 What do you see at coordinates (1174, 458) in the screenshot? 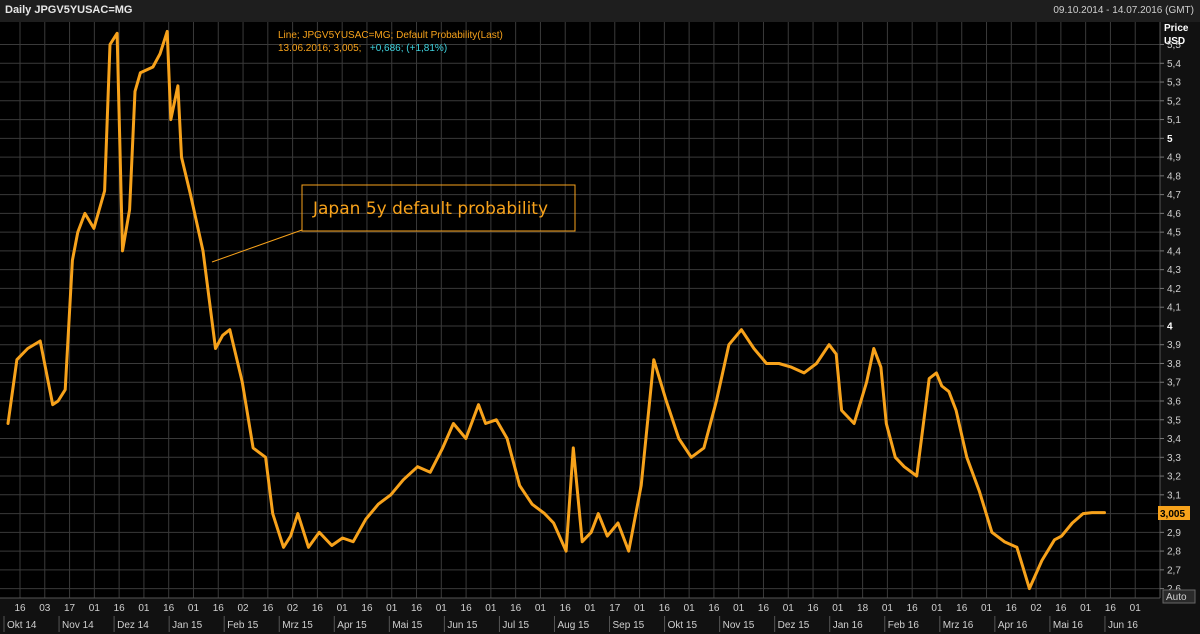
I see `y-tick-label: 3,3` at bounding box center [1174, 458].